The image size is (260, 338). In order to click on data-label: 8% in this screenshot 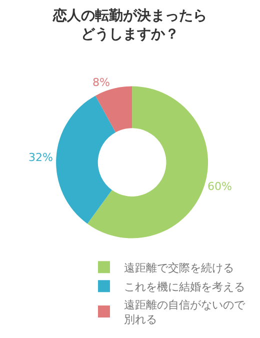, I will do `click(101, 83)`.